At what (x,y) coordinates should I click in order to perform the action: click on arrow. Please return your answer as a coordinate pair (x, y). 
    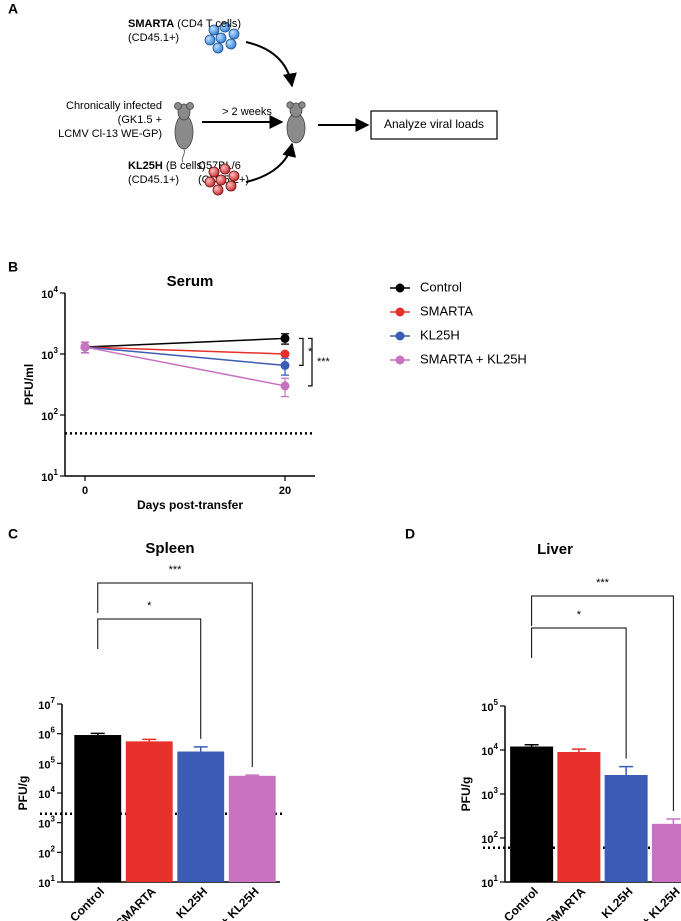
    Looking at the image, I should click on (271, 162).